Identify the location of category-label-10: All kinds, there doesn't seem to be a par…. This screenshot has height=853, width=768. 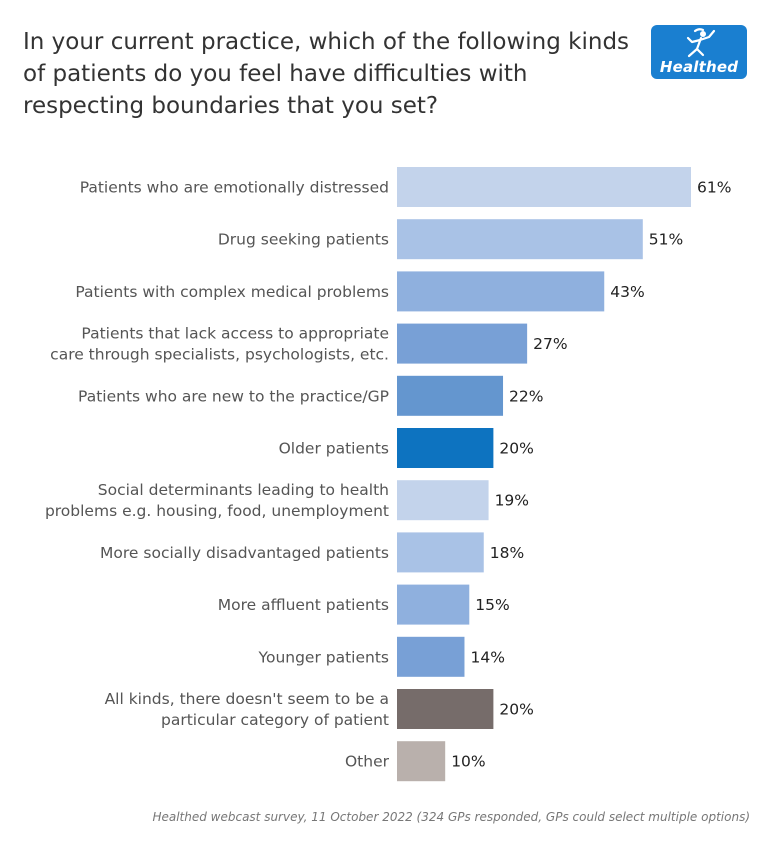
(247, 709).